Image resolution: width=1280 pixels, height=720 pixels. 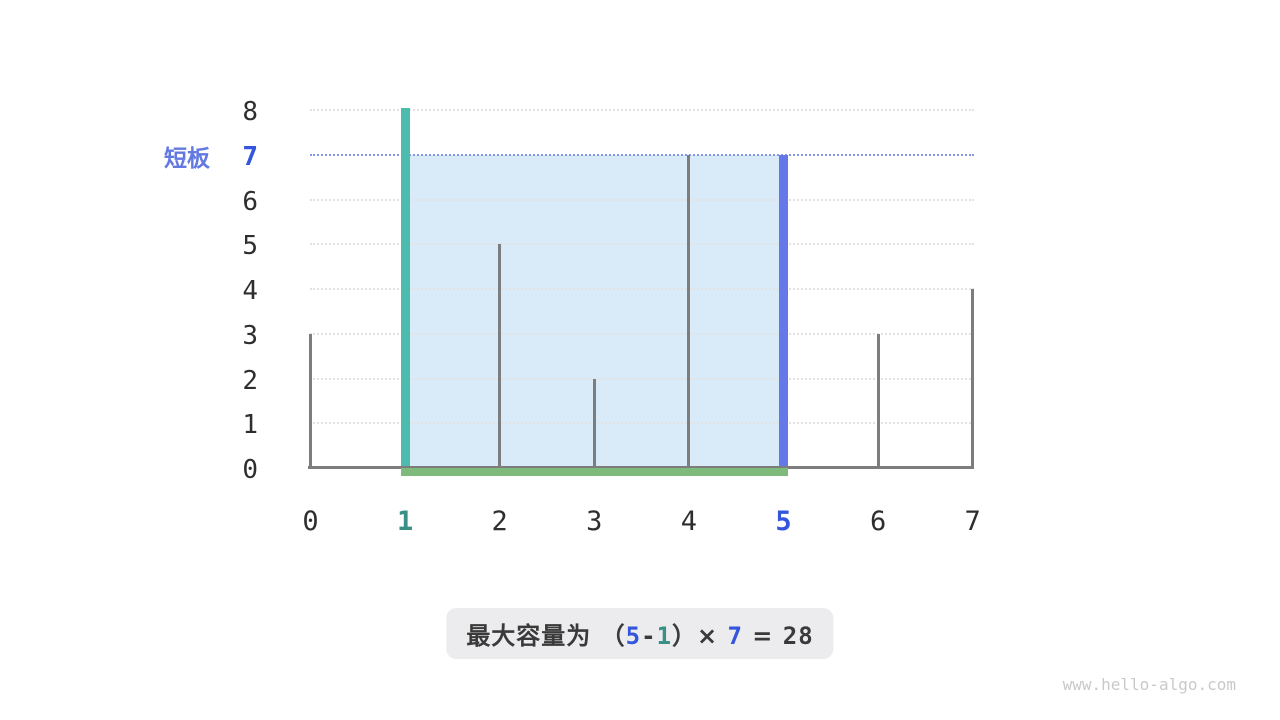 I want to click on x-tick-label-0: 0, so click(x=310, y=521).